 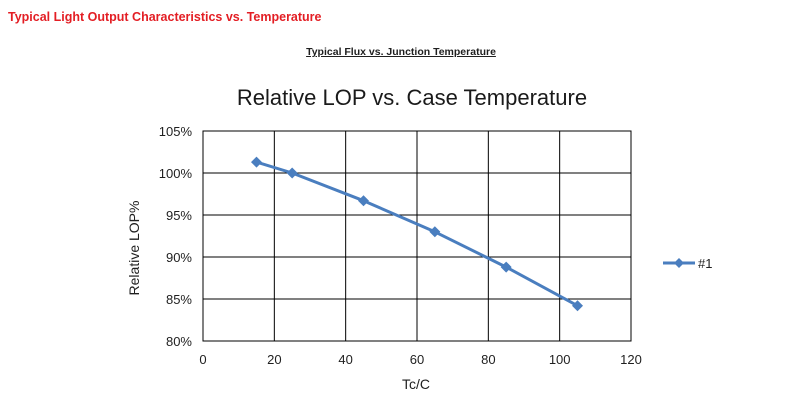 I want to click on figure-caption: Typical Flux vs. Junction Temperature, so click(x=401, y=52).